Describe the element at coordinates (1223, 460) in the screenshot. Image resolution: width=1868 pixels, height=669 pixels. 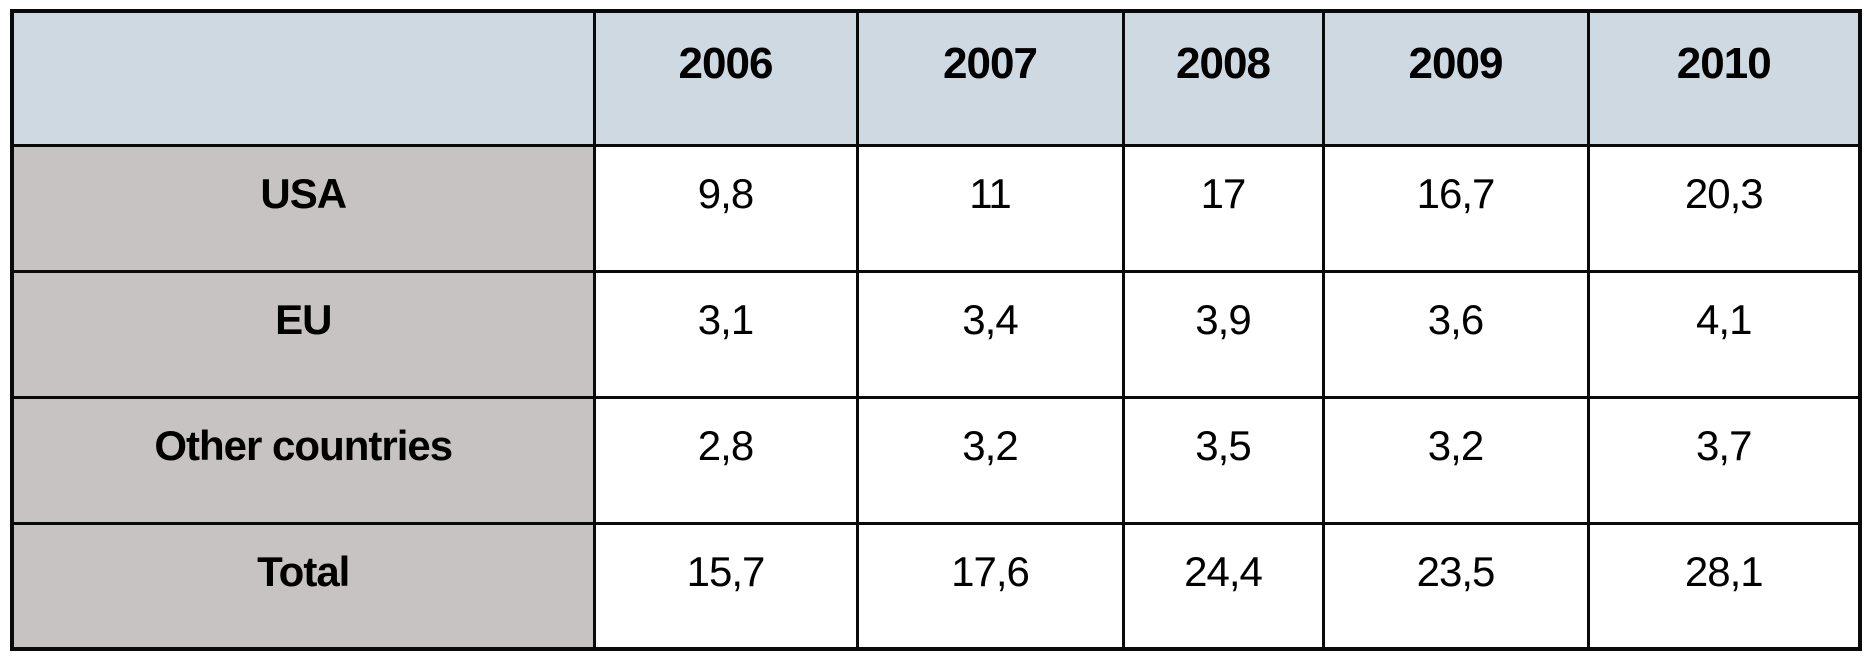
I see `data-cell: 3,5` at that location.